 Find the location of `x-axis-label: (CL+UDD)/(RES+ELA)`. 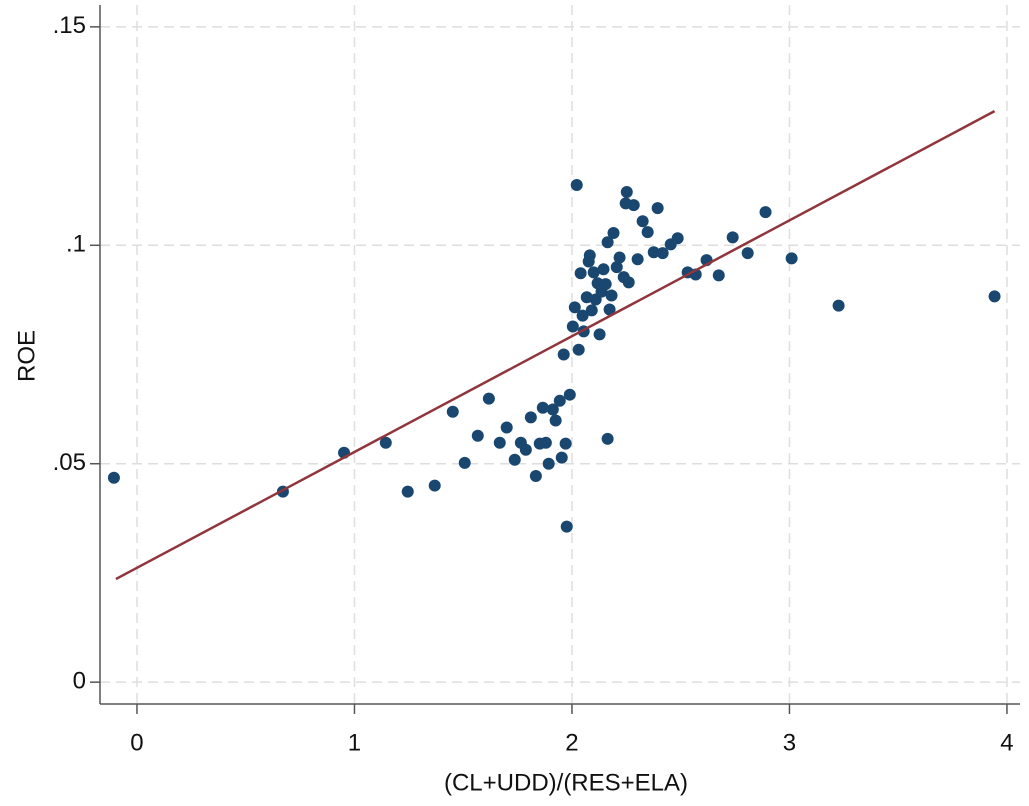

x-axis-label: (CL+UDD)/(RES+ELA) is located at coordinates (566, 782).